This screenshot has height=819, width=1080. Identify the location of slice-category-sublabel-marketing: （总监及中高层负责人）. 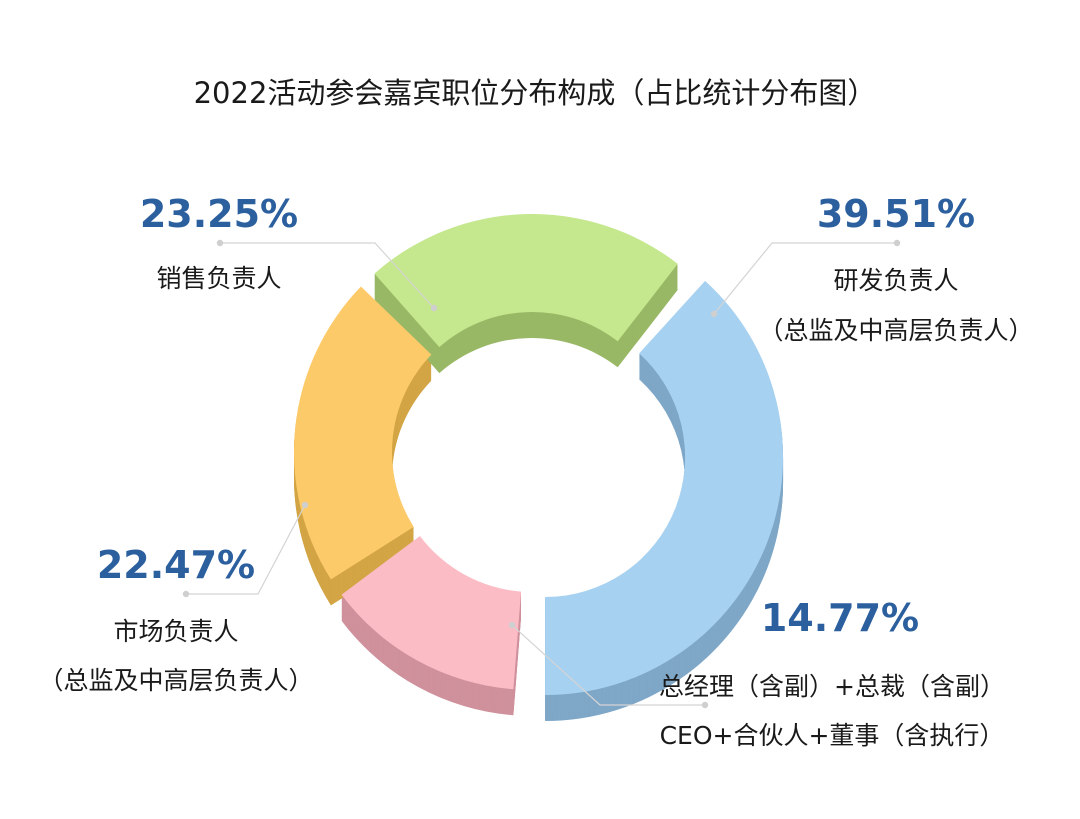
(175, 680).